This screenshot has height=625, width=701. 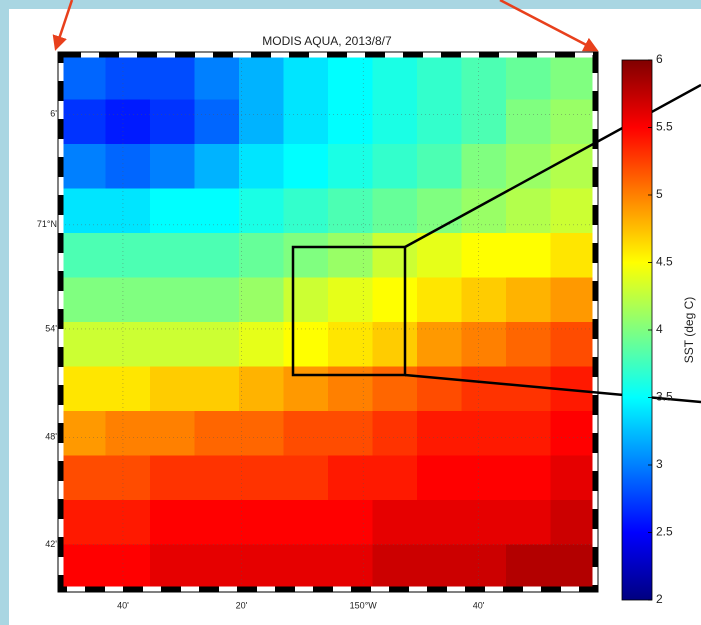 What do you see at coordinates (659, 599) in the screenshot?
I see `colorbar-tick-label: 2` at bounding box center [659, 599].